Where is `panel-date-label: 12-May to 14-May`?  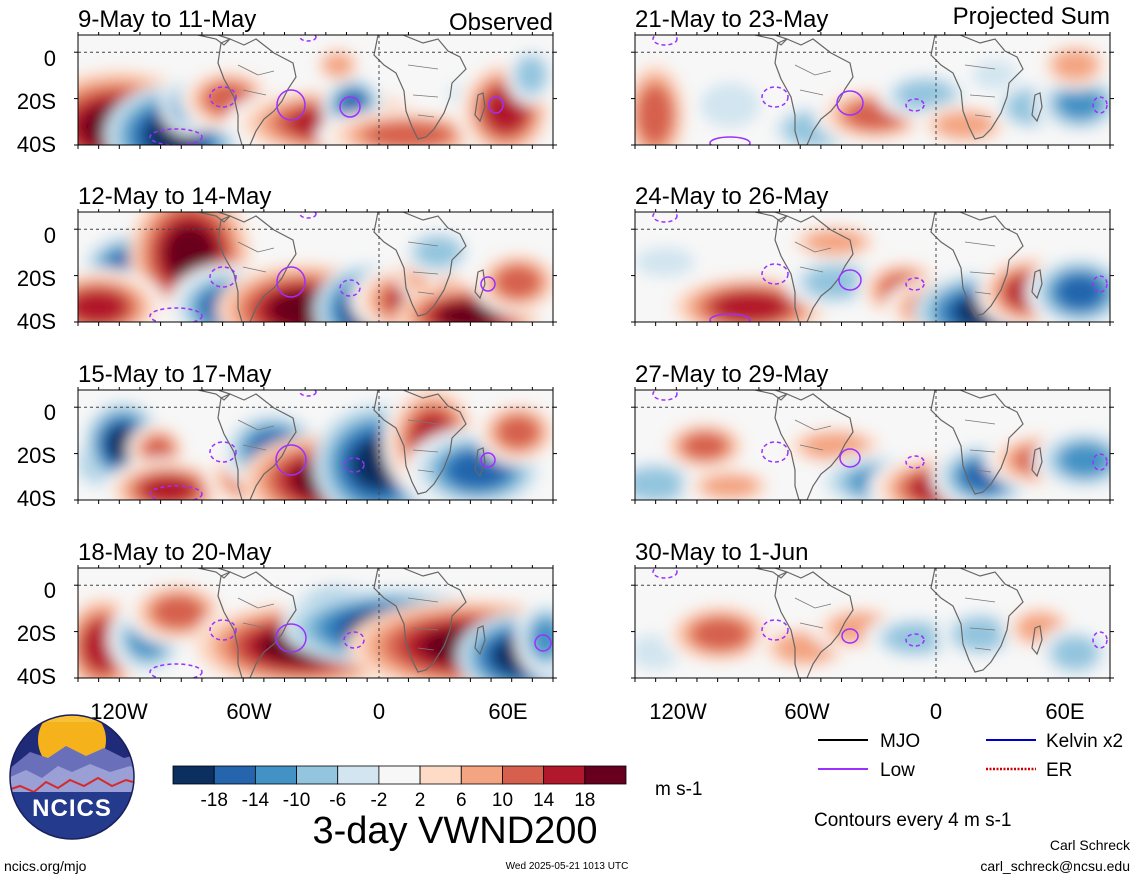 panel-date-label: 12-May to 14-May is located at coordinates (174, 196).